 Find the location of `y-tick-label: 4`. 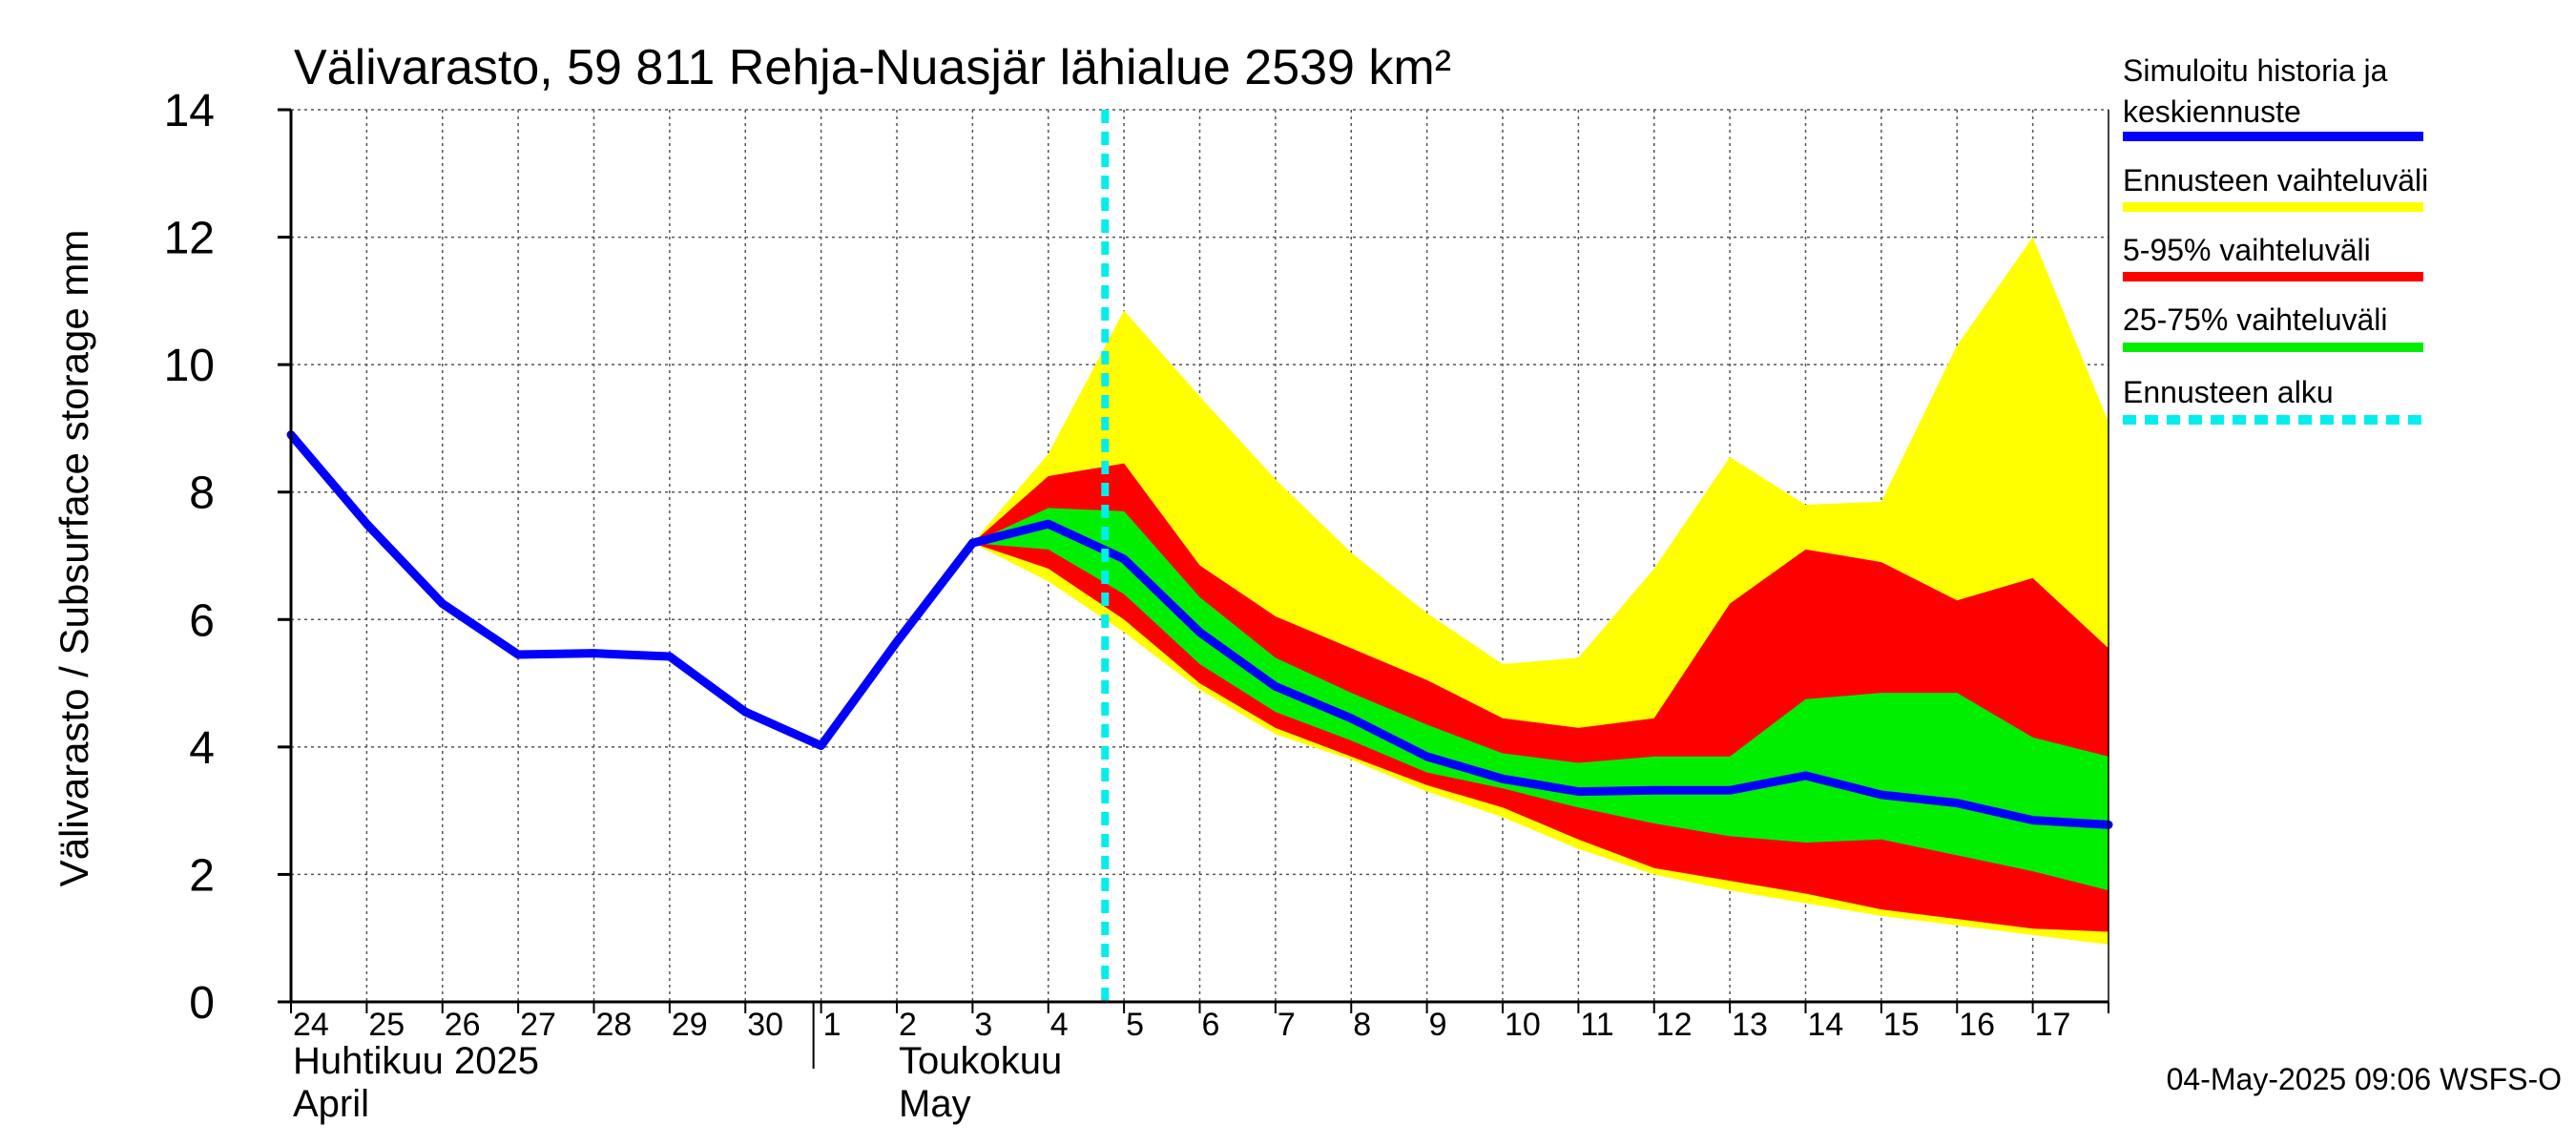

y-tick-label: 4 is located at coordinates (202, 748).